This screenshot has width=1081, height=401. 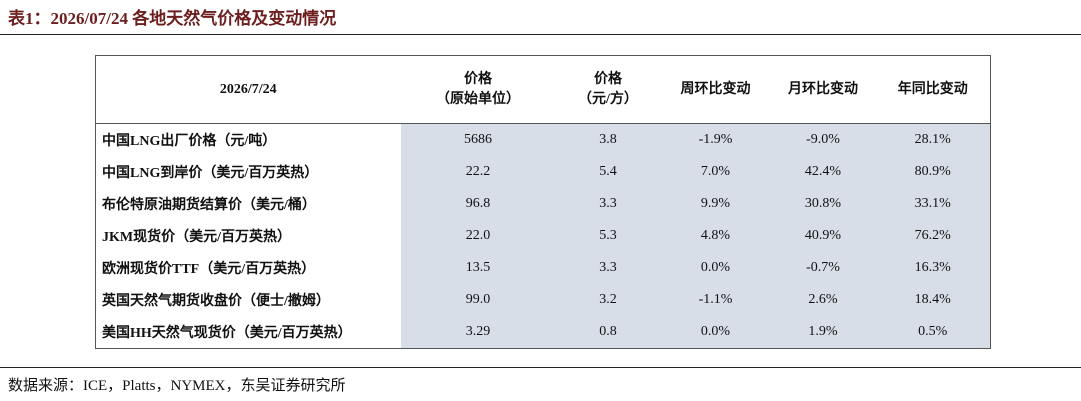 I want to click on column-header: 年同比变动, so click(x=933, y=89).